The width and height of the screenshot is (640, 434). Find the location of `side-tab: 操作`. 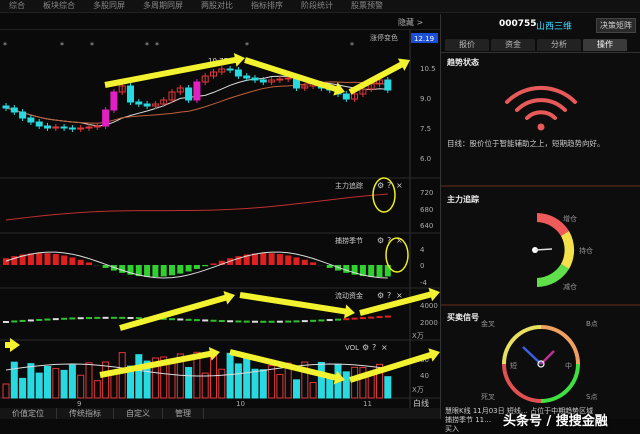

side-tab: 操作 is located at coordinates (605, 45).